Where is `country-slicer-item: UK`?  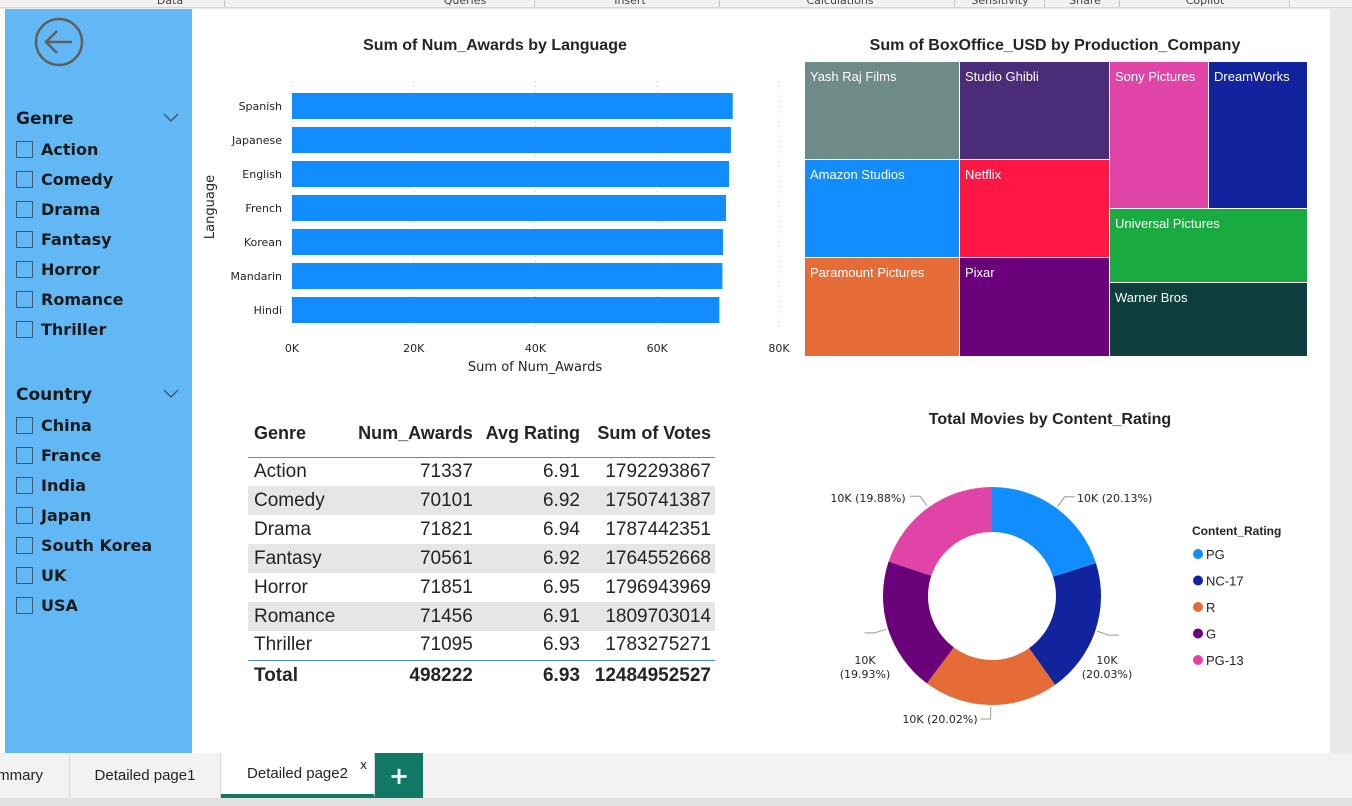
country-slicer-item: UK is located at coordinates (41, 575).